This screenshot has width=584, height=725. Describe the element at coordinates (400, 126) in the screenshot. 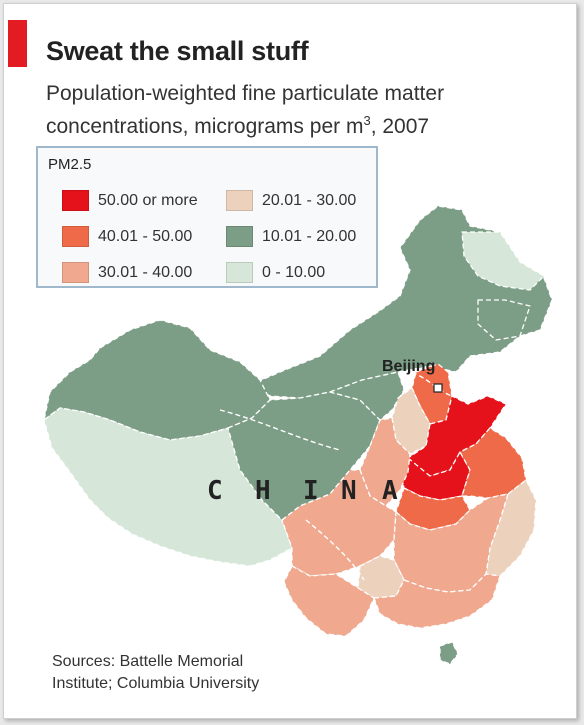

I see `subtitle-year: , 2007` at that location.